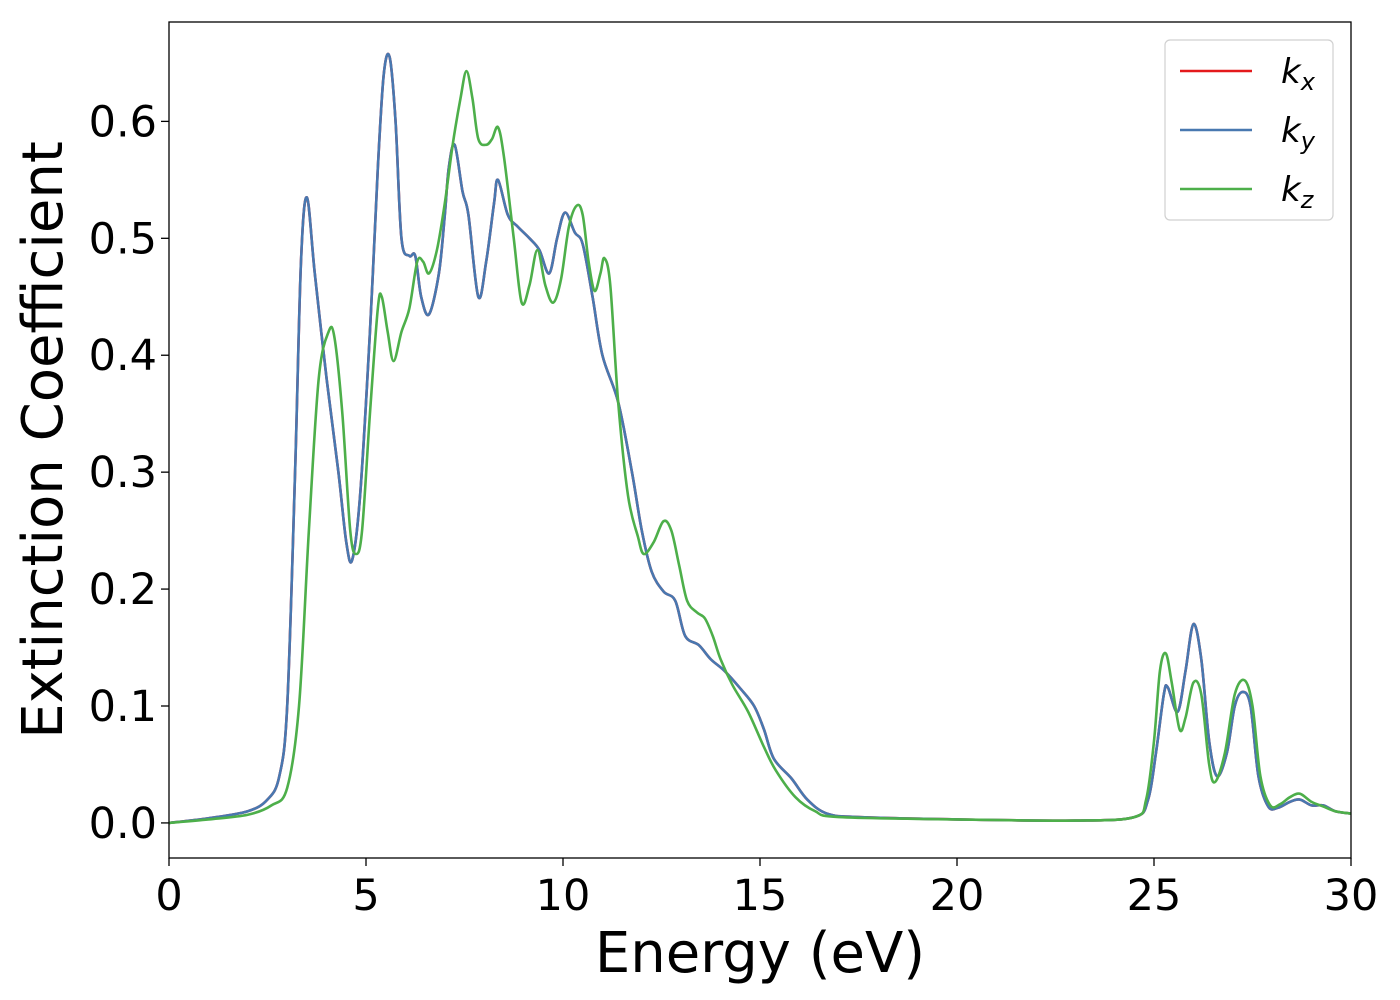 This screenshot has width=1400, height=1000. I want to click on x-tick-label: 15, so click(760, 896).